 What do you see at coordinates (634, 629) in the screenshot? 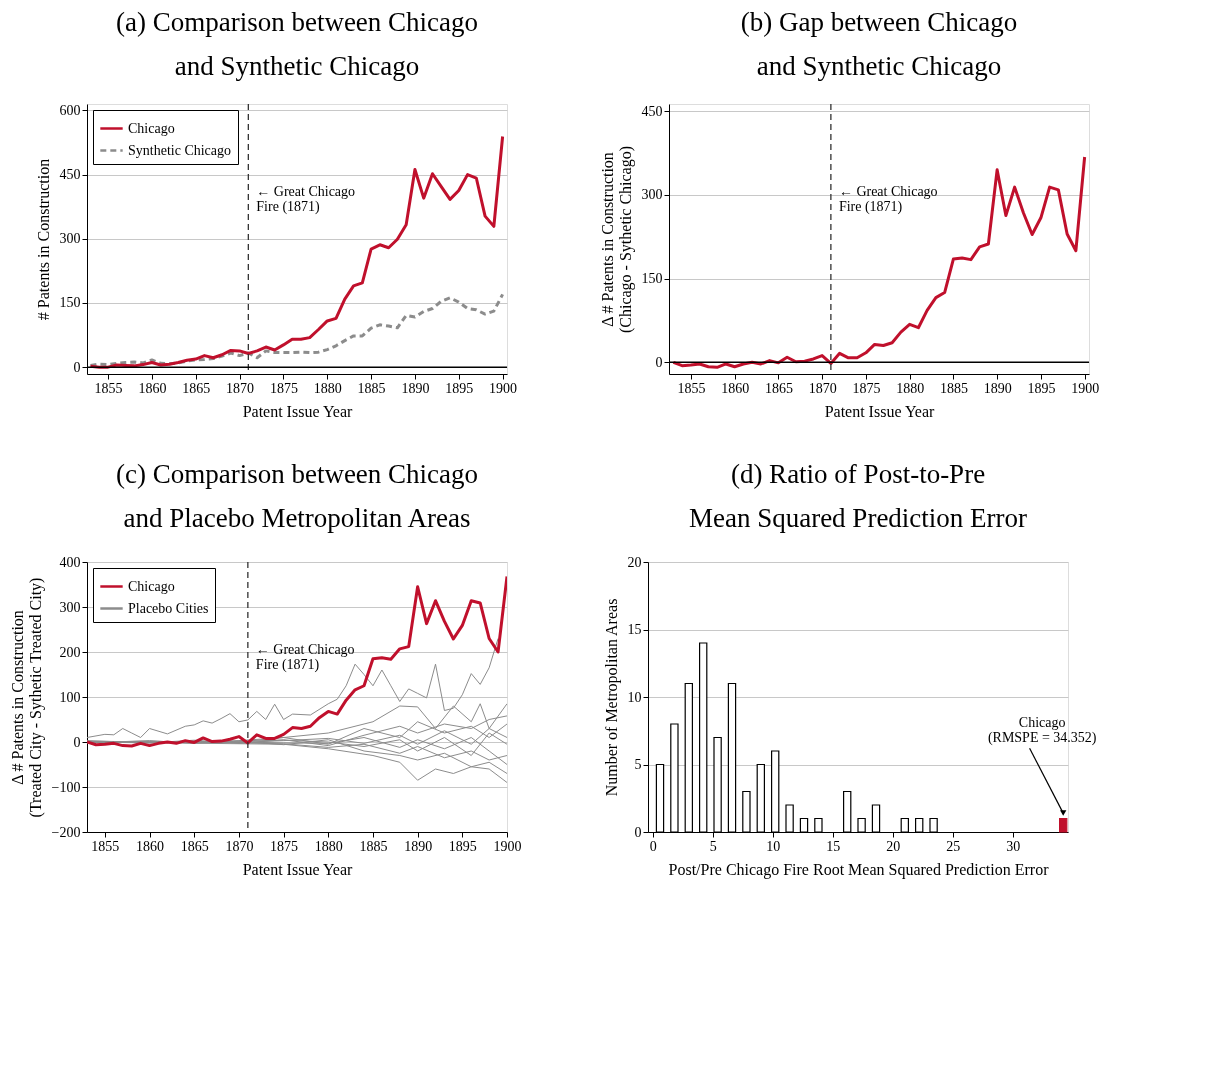
I see `y-tick-label: 15` at bounding box center [634, 629].